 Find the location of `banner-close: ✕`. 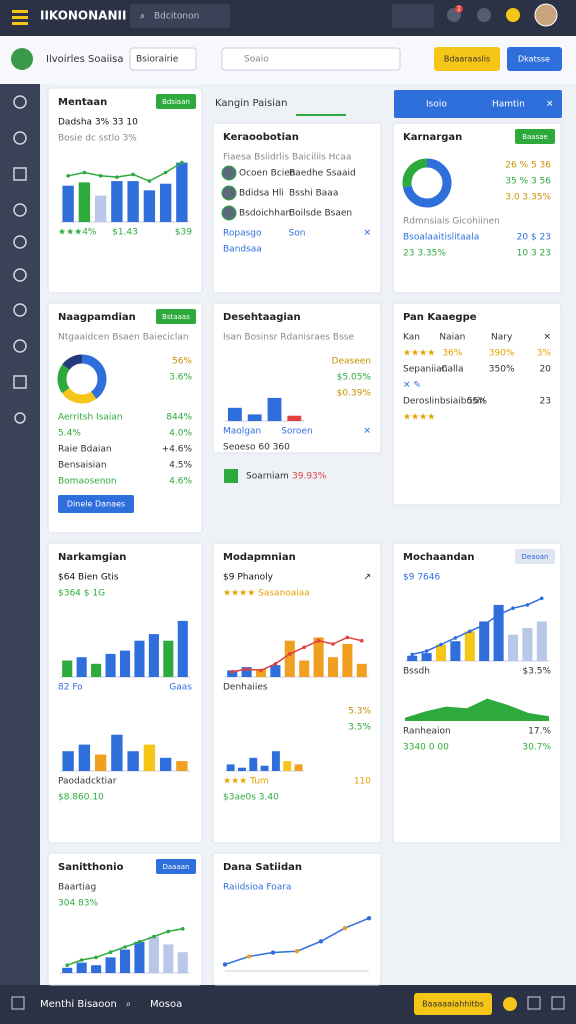

banner-close: ✕ is located at coordinates (550, 105).